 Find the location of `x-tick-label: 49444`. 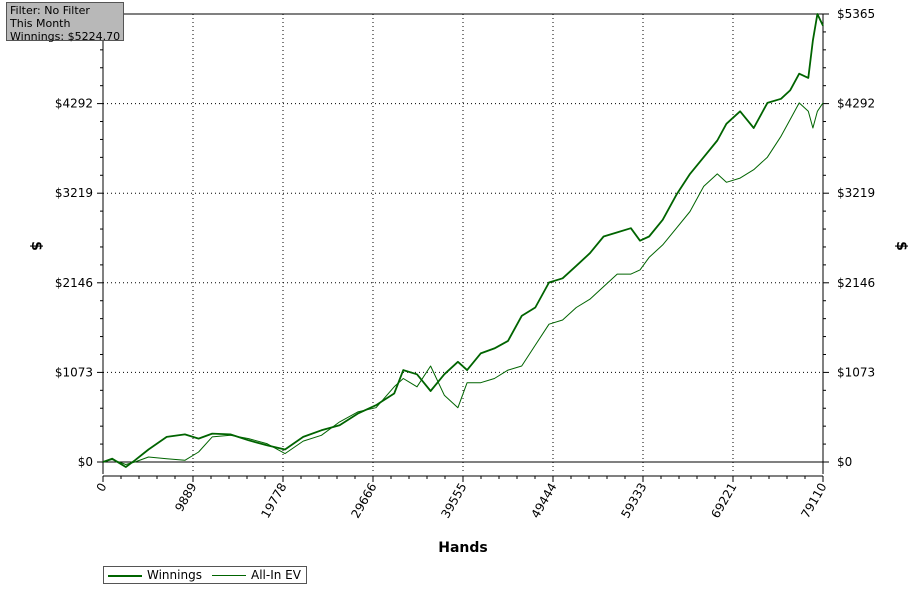

x-tick-label: 49444 is located at coordinates (543, 501).